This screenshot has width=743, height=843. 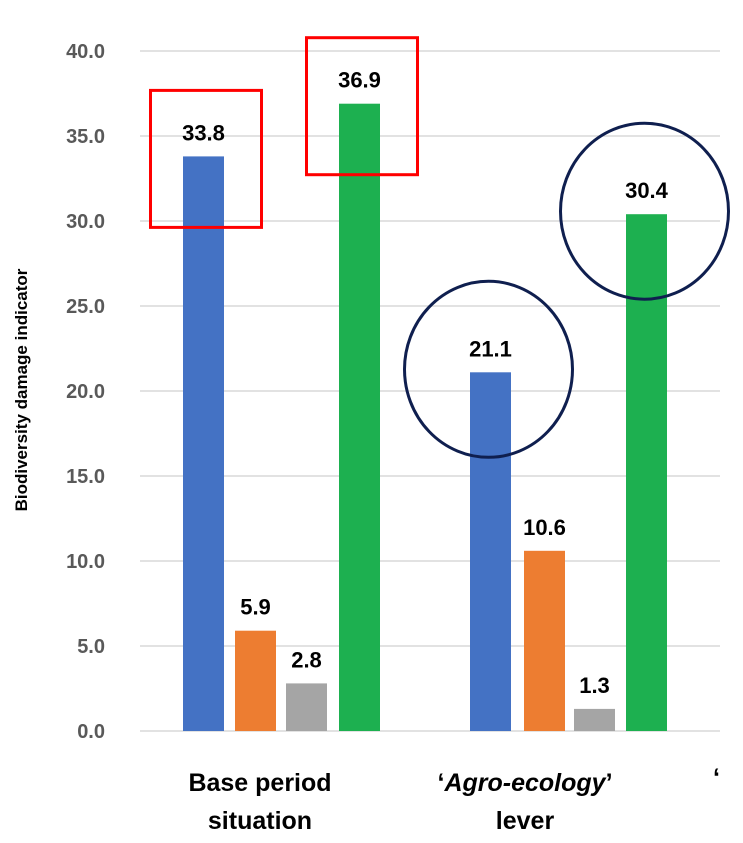 What do you see at coordinates (594, 685) in the screenshot?
I see `data-label: 1.3` at bounding box center [594, 685].